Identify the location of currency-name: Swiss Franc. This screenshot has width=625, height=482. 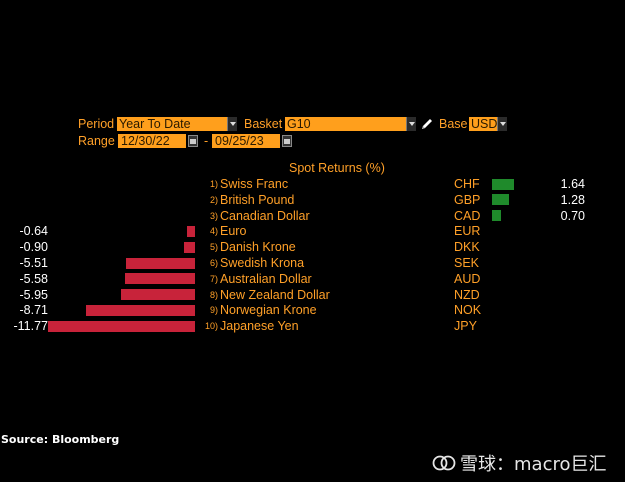
(254, 184).